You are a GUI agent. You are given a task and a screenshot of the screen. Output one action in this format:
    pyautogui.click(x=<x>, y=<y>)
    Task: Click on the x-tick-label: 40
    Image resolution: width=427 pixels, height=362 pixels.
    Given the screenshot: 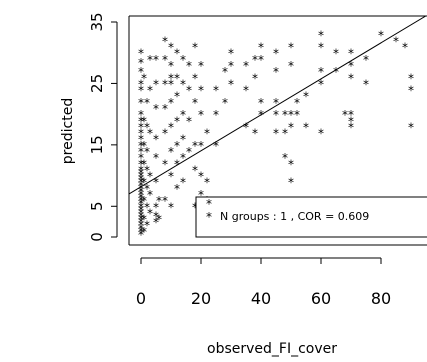 What is the action you would take?
    pyautogui.click(x=261, y=298)
    